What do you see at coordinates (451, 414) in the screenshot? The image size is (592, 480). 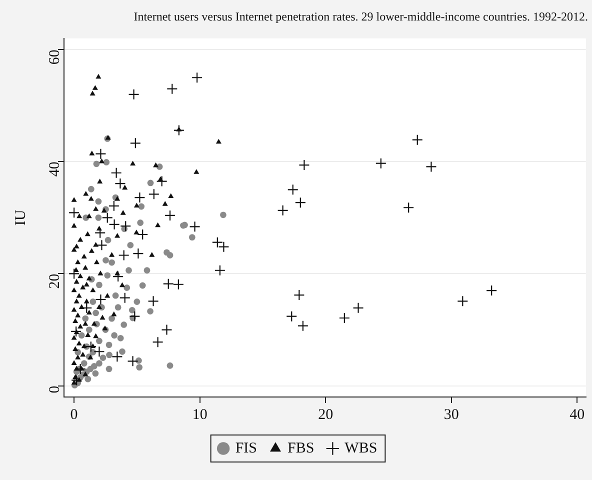 I see `x-tick-label: 30` at bounding box center [451, 414].